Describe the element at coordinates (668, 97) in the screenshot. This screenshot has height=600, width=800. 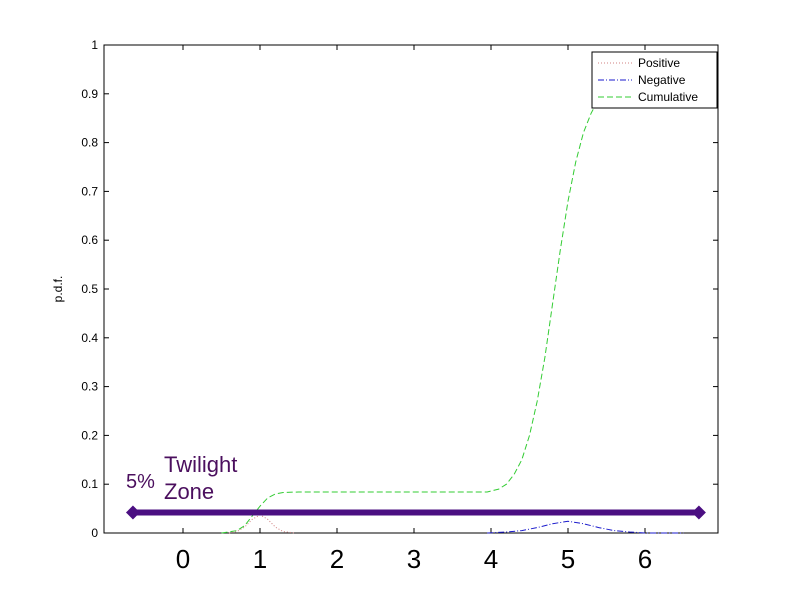
I see `legend-label-cumulative: Cumulative` at that location.